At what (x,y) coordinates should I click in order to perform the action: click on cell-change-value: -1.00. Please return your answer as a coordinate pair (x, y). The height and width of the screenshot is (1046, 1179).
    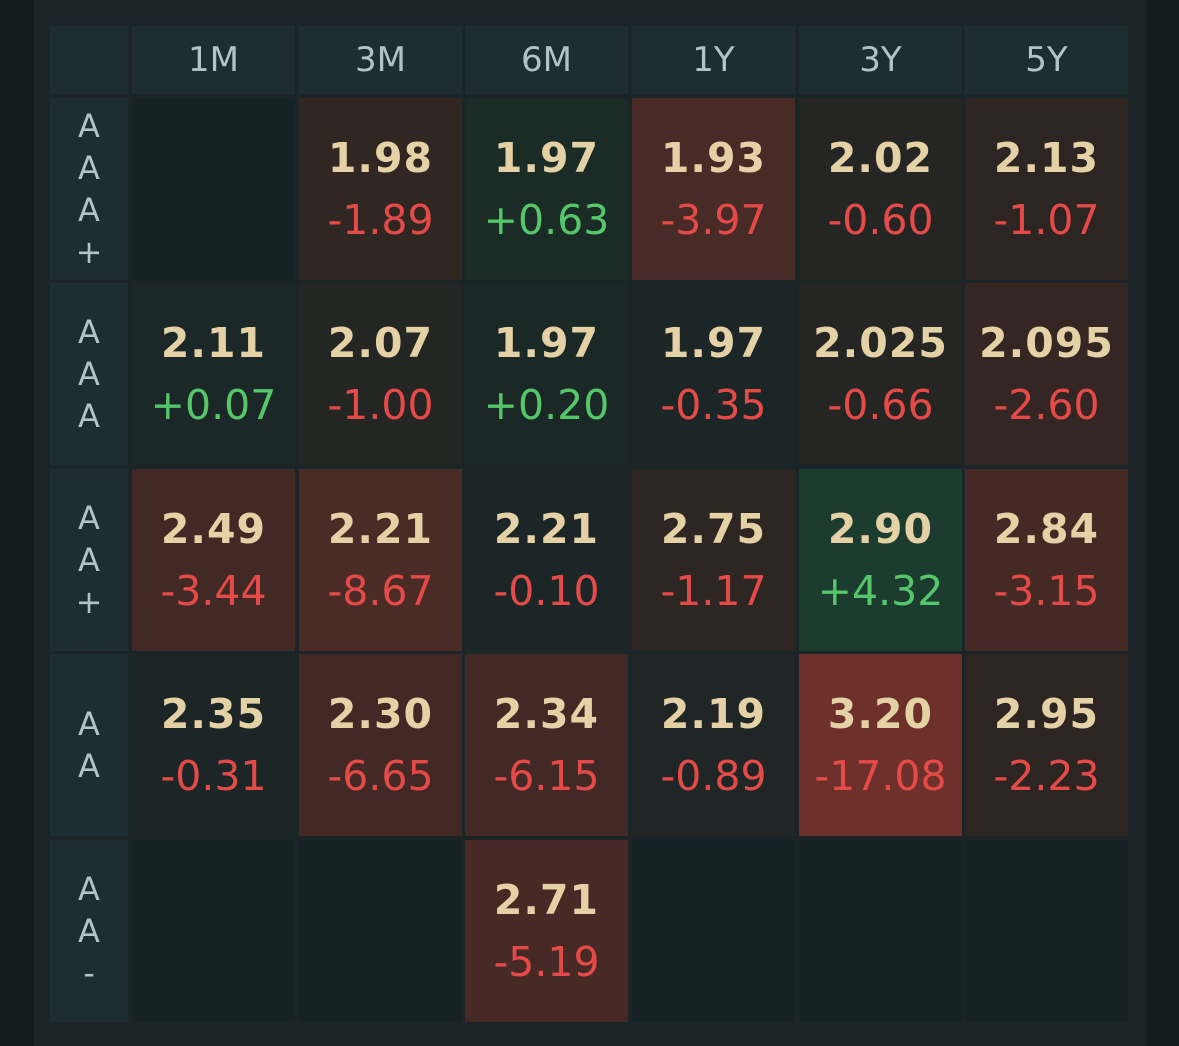
    Looking at the image, I should click on (380, 405).